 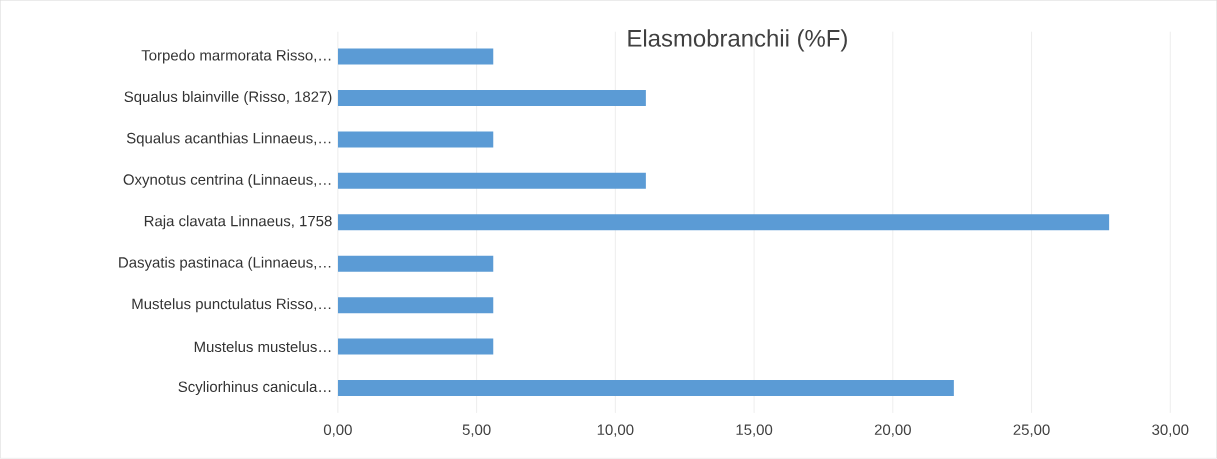 I want to click on y-tick-label: Squalus blainville (Risso, 1827), so click(x=228, y=98).